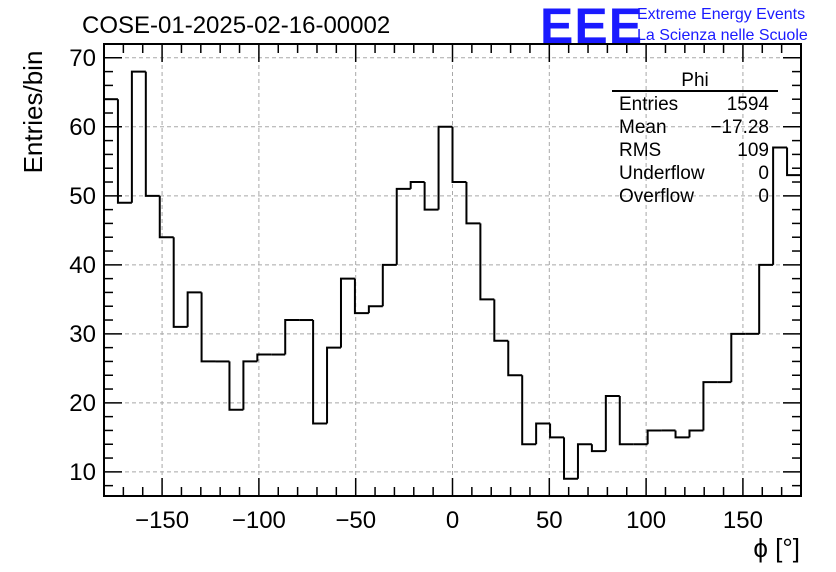 The image size is (836, 572). What do you see at coordinates (722, 35) in the screenshot?
I see `logo-line-2: La Scienza nelle Scuole` at bounding box center [722, 35].